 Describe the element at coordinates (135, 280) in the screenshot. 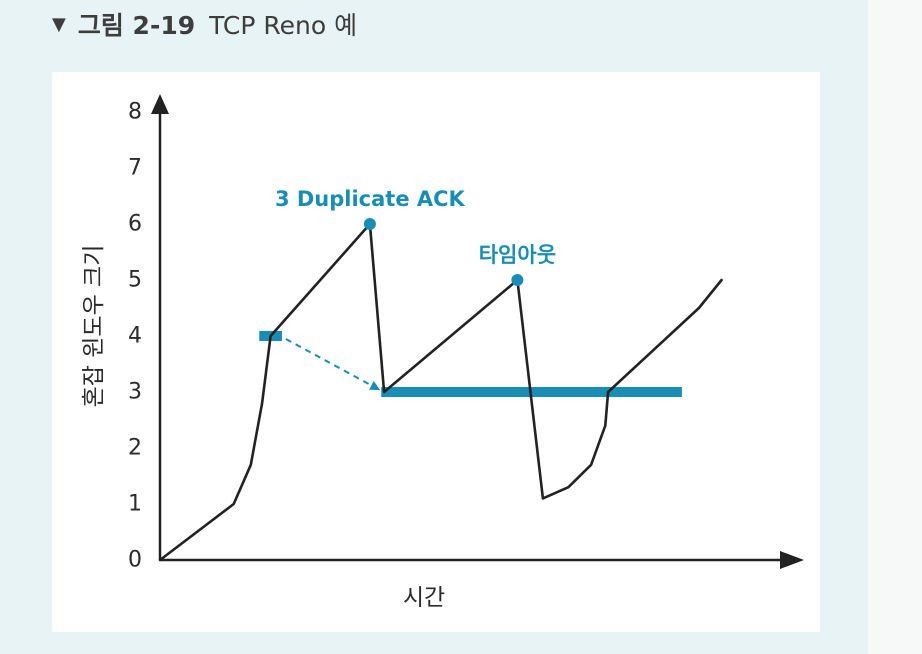

I see `y-tick-label: 5` at that location.